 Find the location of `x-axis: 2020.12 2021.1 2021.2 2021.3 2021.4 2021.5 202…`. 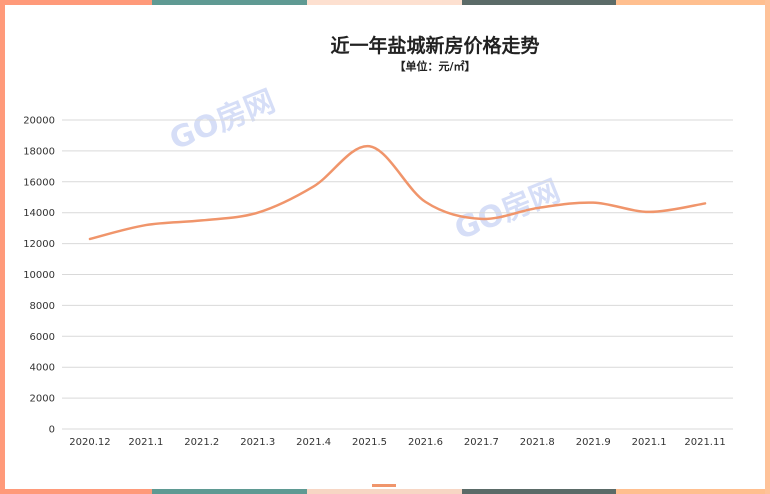

x-axis: 2020.12 2021.1 2021.2 2021.3 2021.4 2021.5 202… is located at coordinates (397, 442).